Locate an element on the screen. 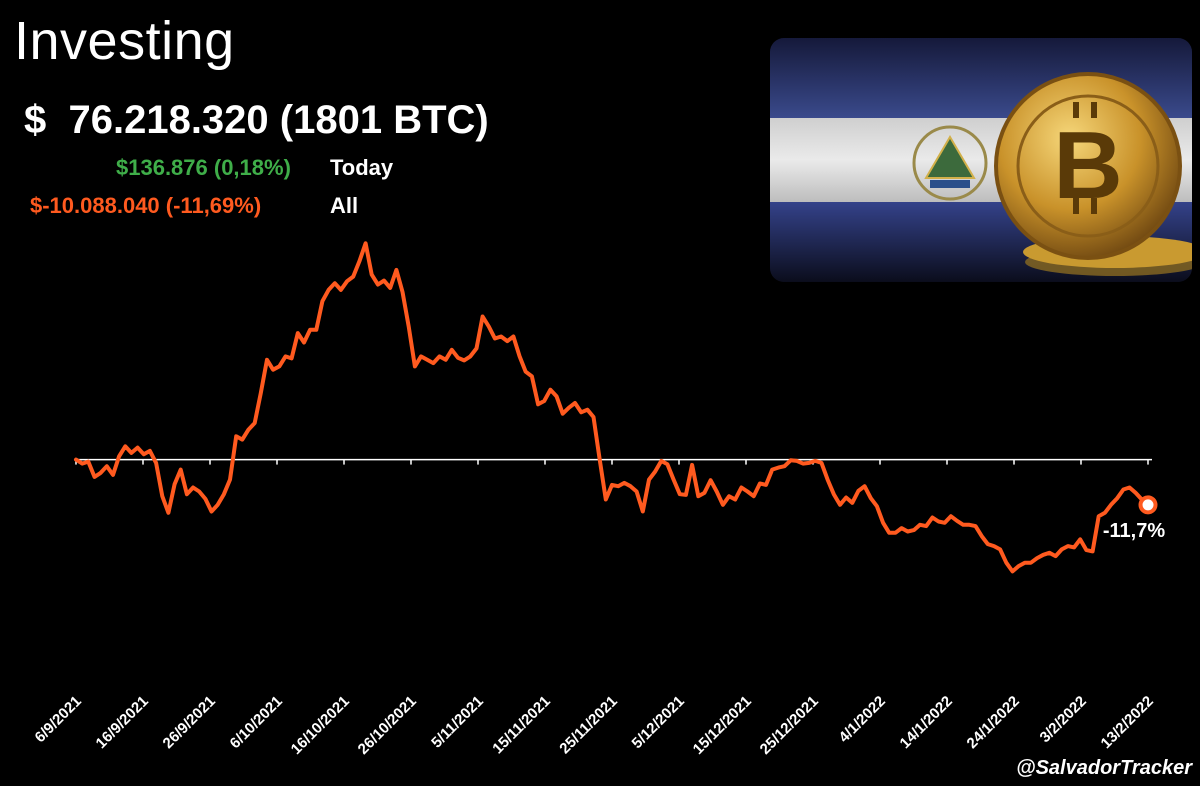  x-tick-label: 3/2/2022 is located at coordinates (1063, 719).